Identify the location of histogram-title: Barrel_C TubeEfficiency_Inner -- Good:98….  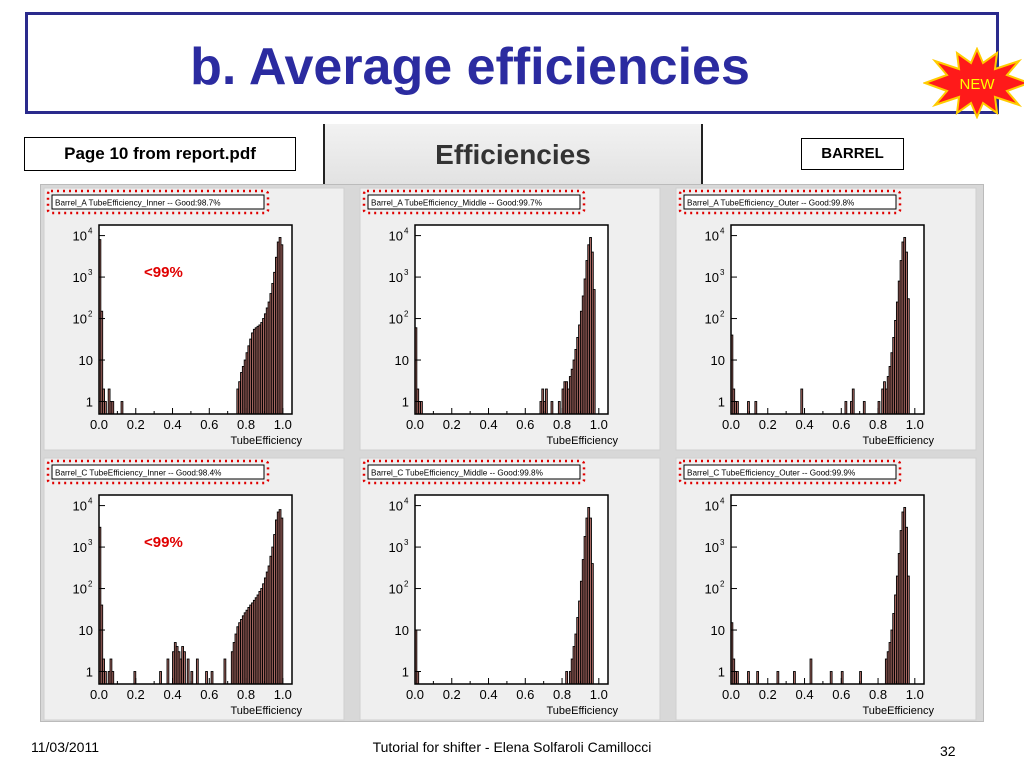
(138, 473).